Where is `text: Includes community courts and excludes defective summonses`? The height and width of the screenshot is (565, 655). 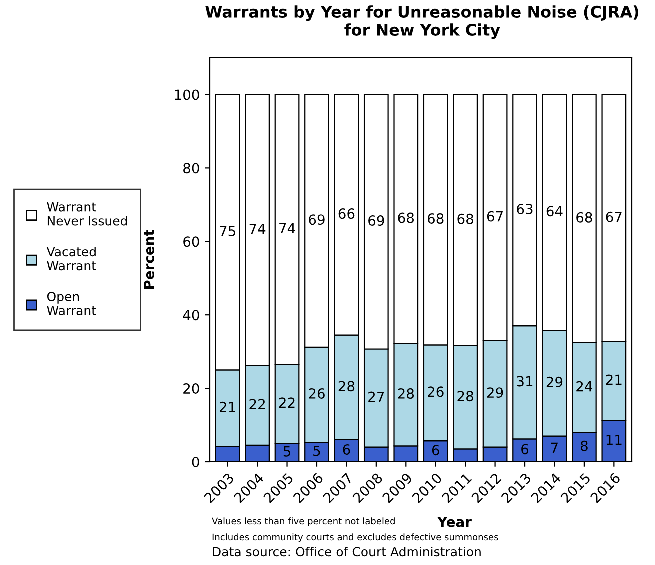
text: Includes community courts and excludes defective summonses is located at coordinates (355, 538).